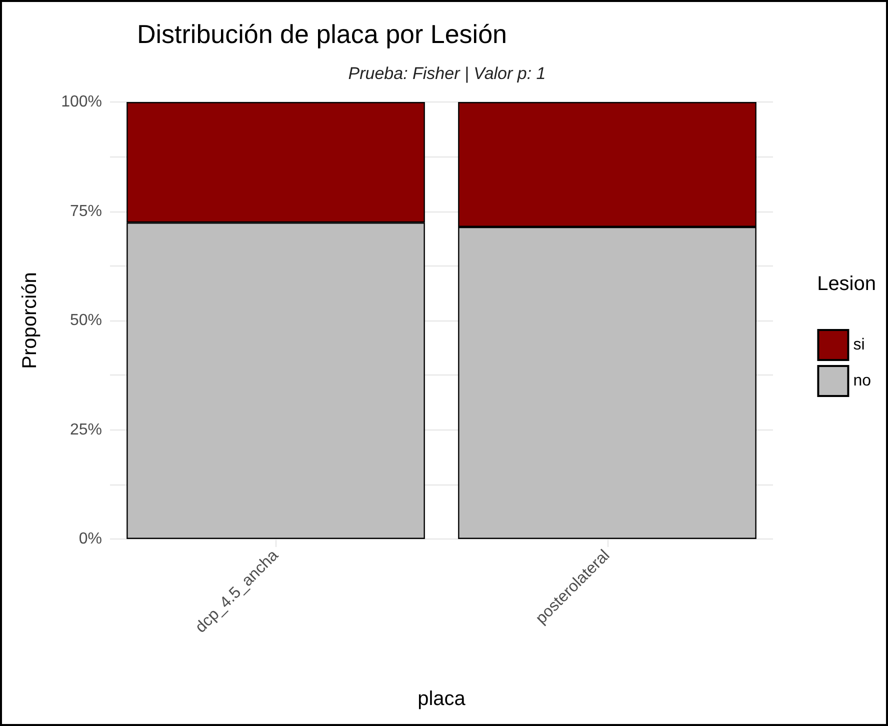 Image resolution: width=888 pixels, height=726 pixels. I want to click on y-tick-label: 50%, so click(86, 320).